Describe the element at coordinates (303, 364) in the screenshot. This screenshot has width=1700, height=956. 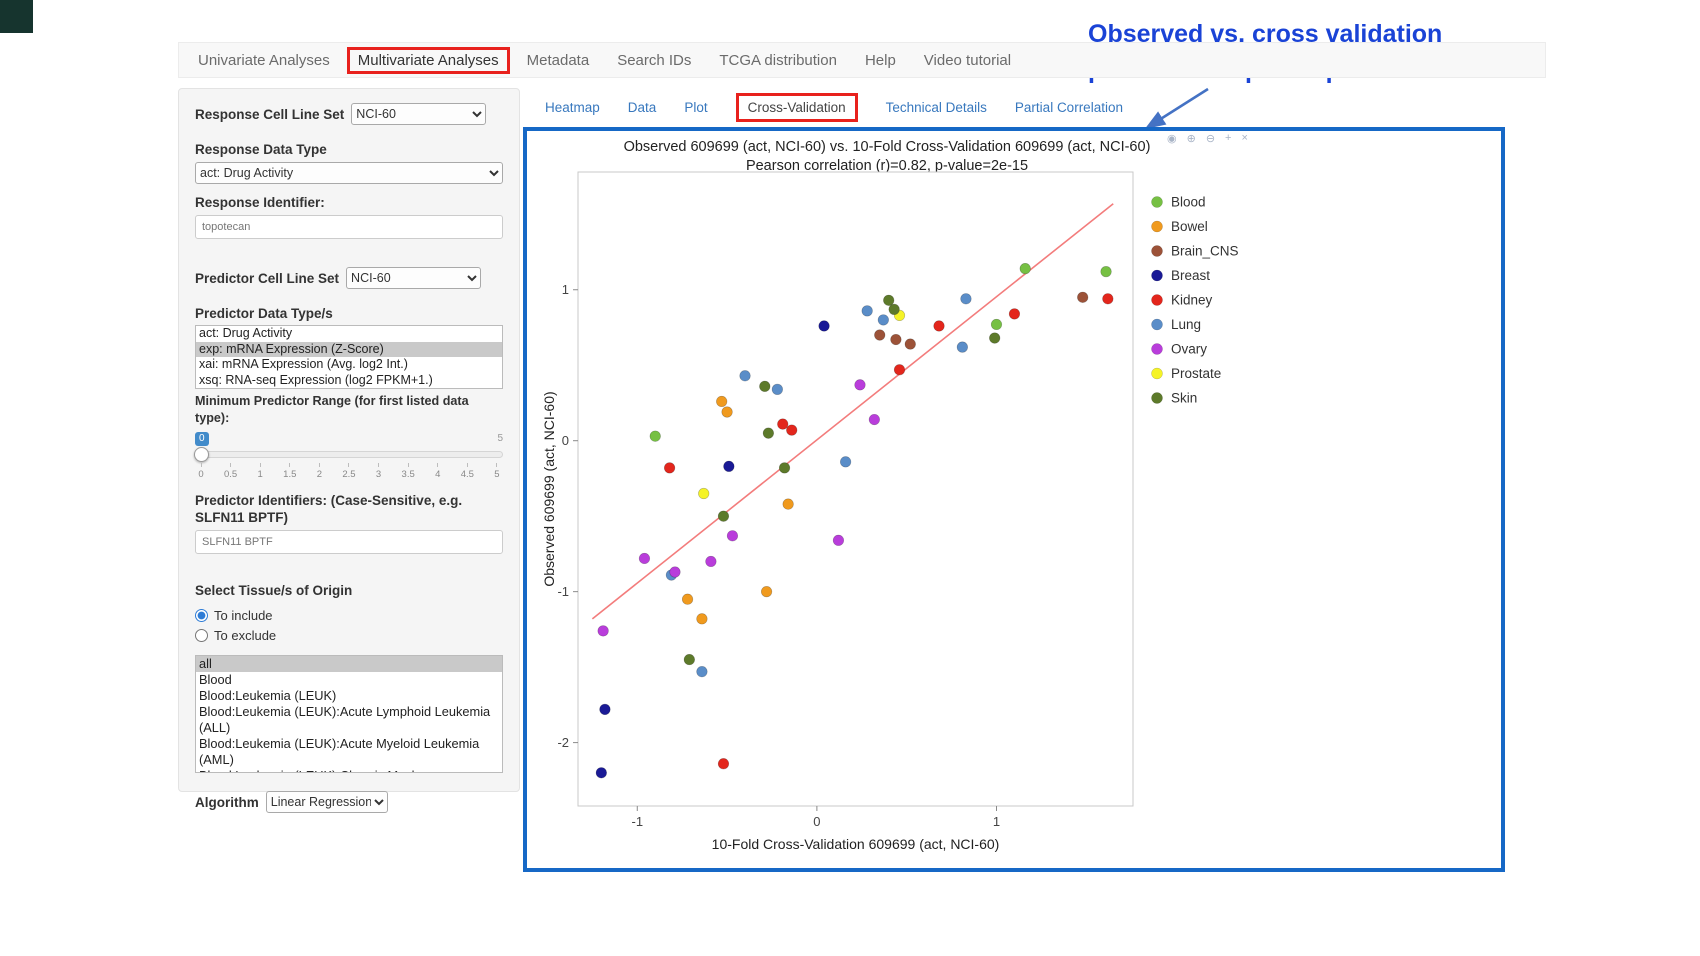
I see `option-xai-mrna-expression-avg-log2-int: xai: mRNA Expression (Avg. log2 Int.)` at that location.